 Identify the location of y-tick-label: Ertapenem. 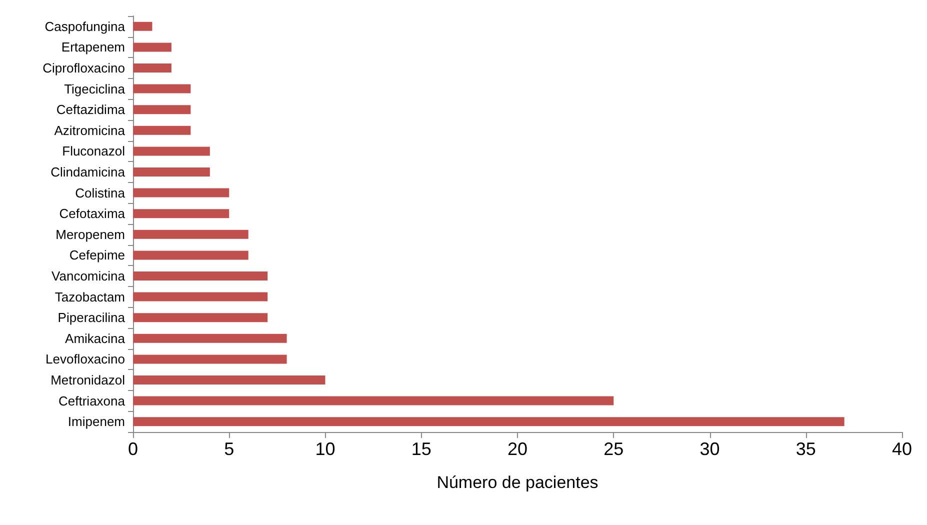
(93, 47).